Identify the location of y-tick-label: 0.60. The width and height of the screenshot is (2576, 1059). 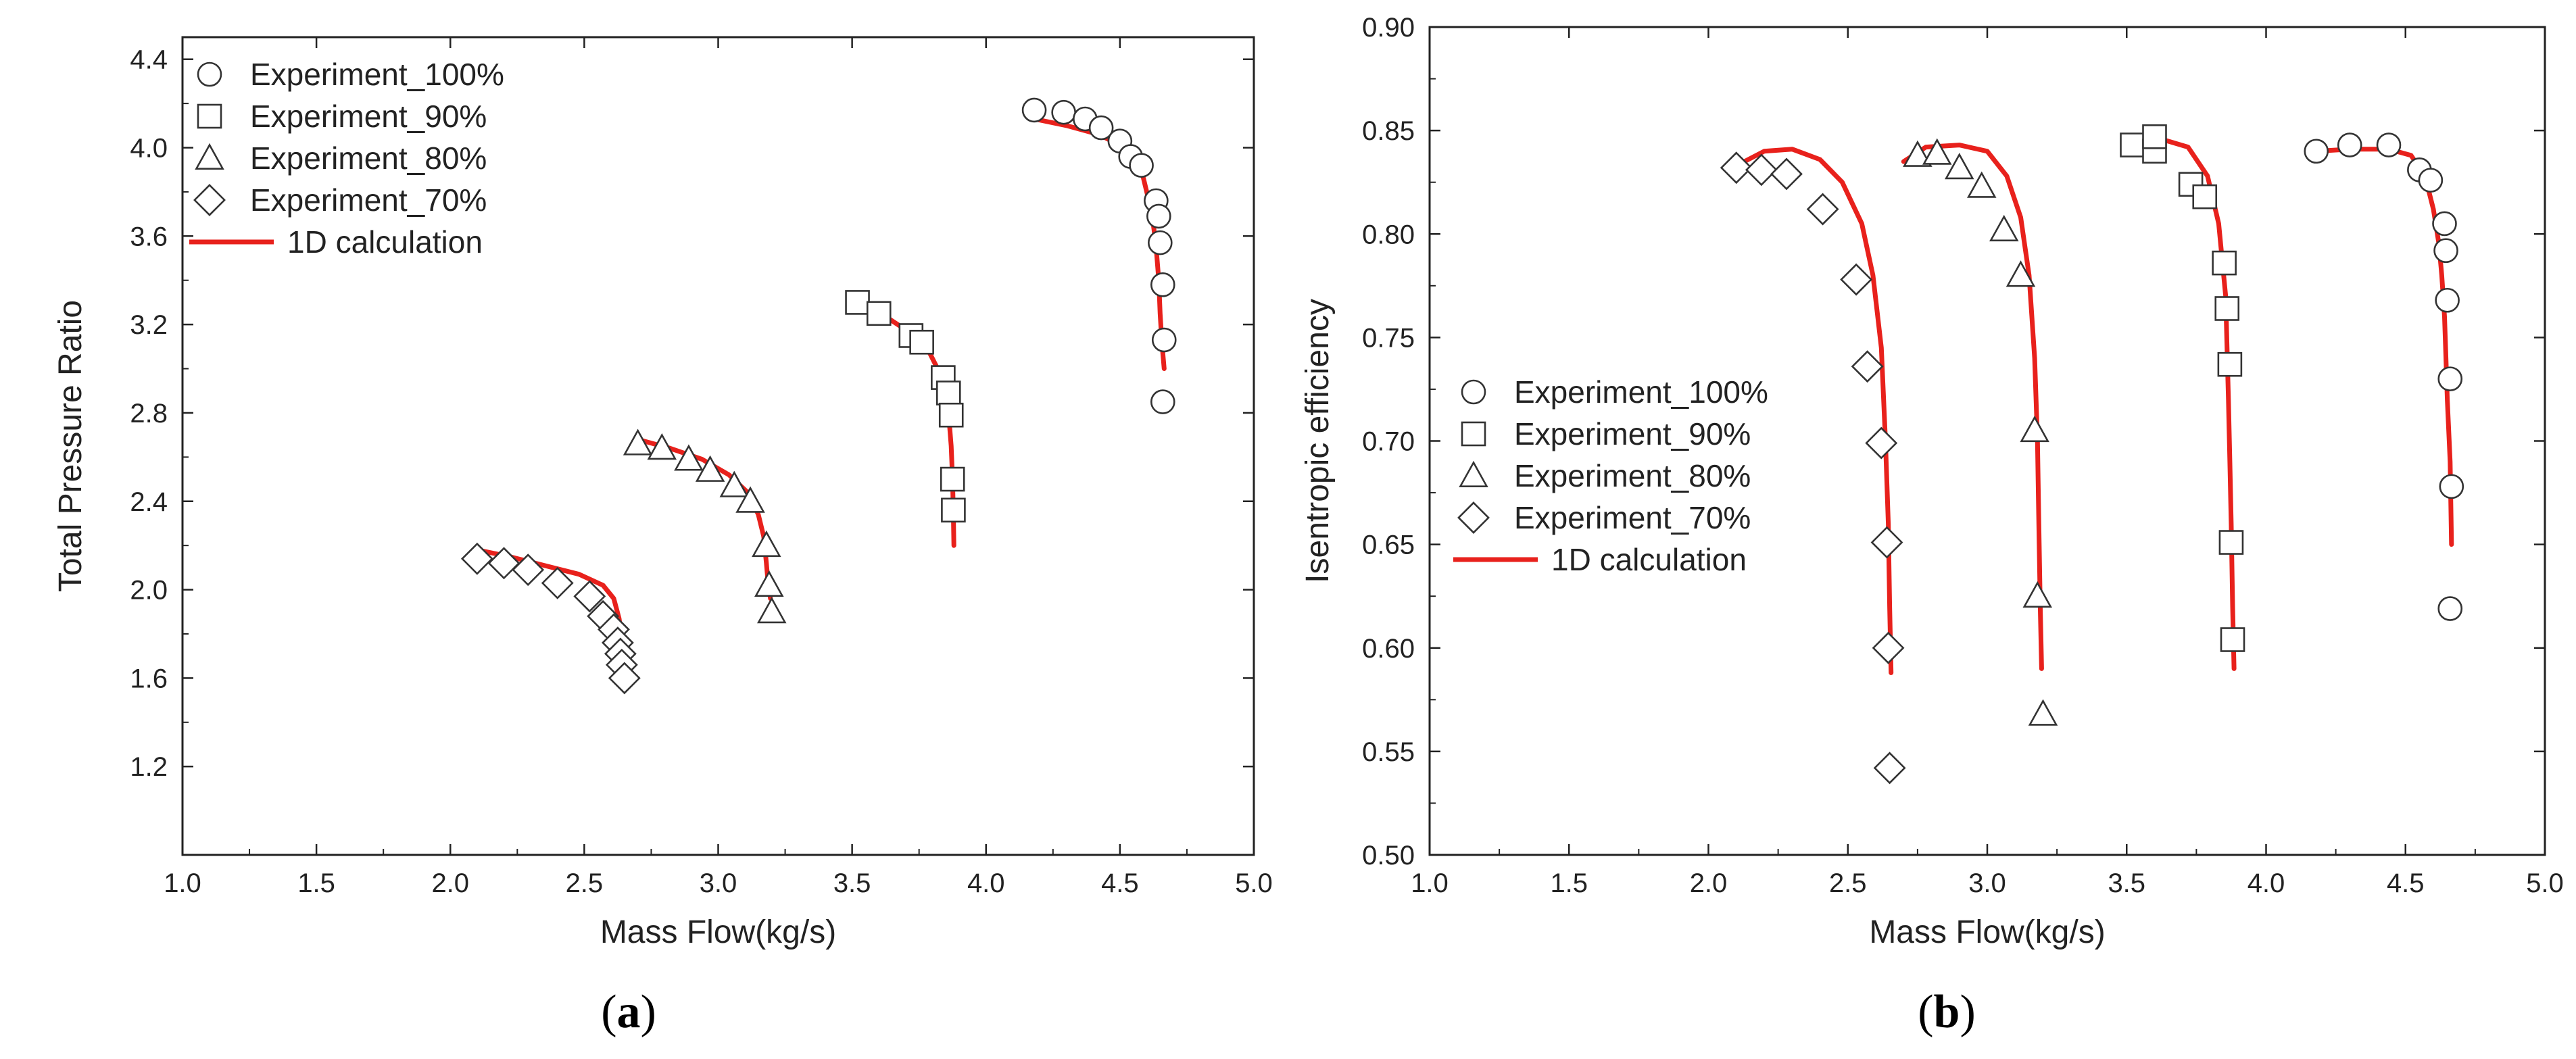
(1389, 649).